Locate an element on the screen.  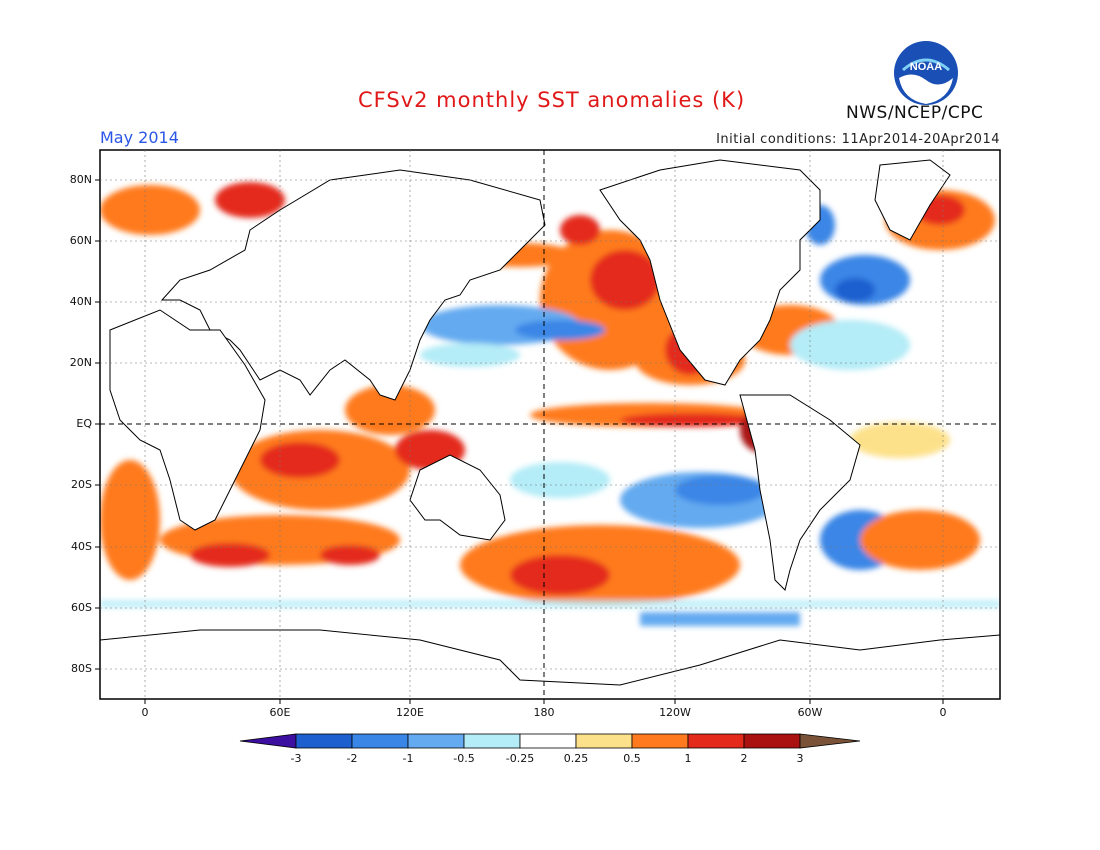
lat-label: 60N is located at coordinates (80, 240).